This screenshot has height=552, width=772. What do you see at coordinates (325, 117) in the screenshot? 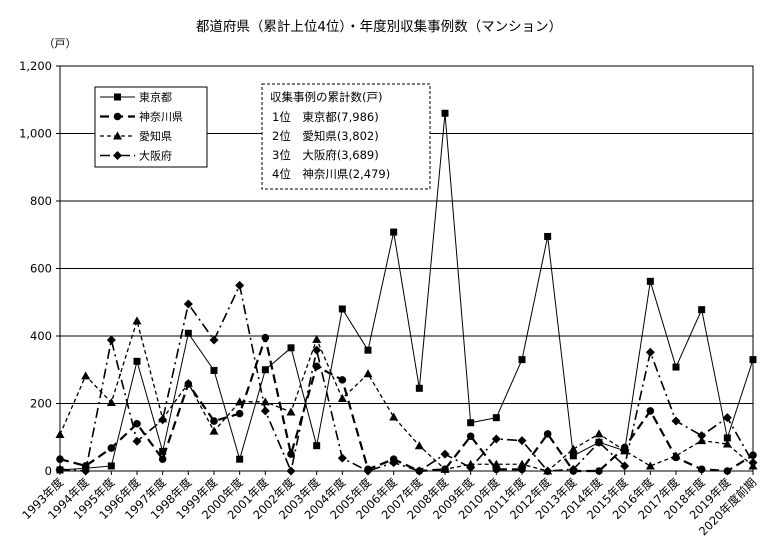
I see `annotation-row: 1位 東京都(7,986)` at bounding box center [325, 117].